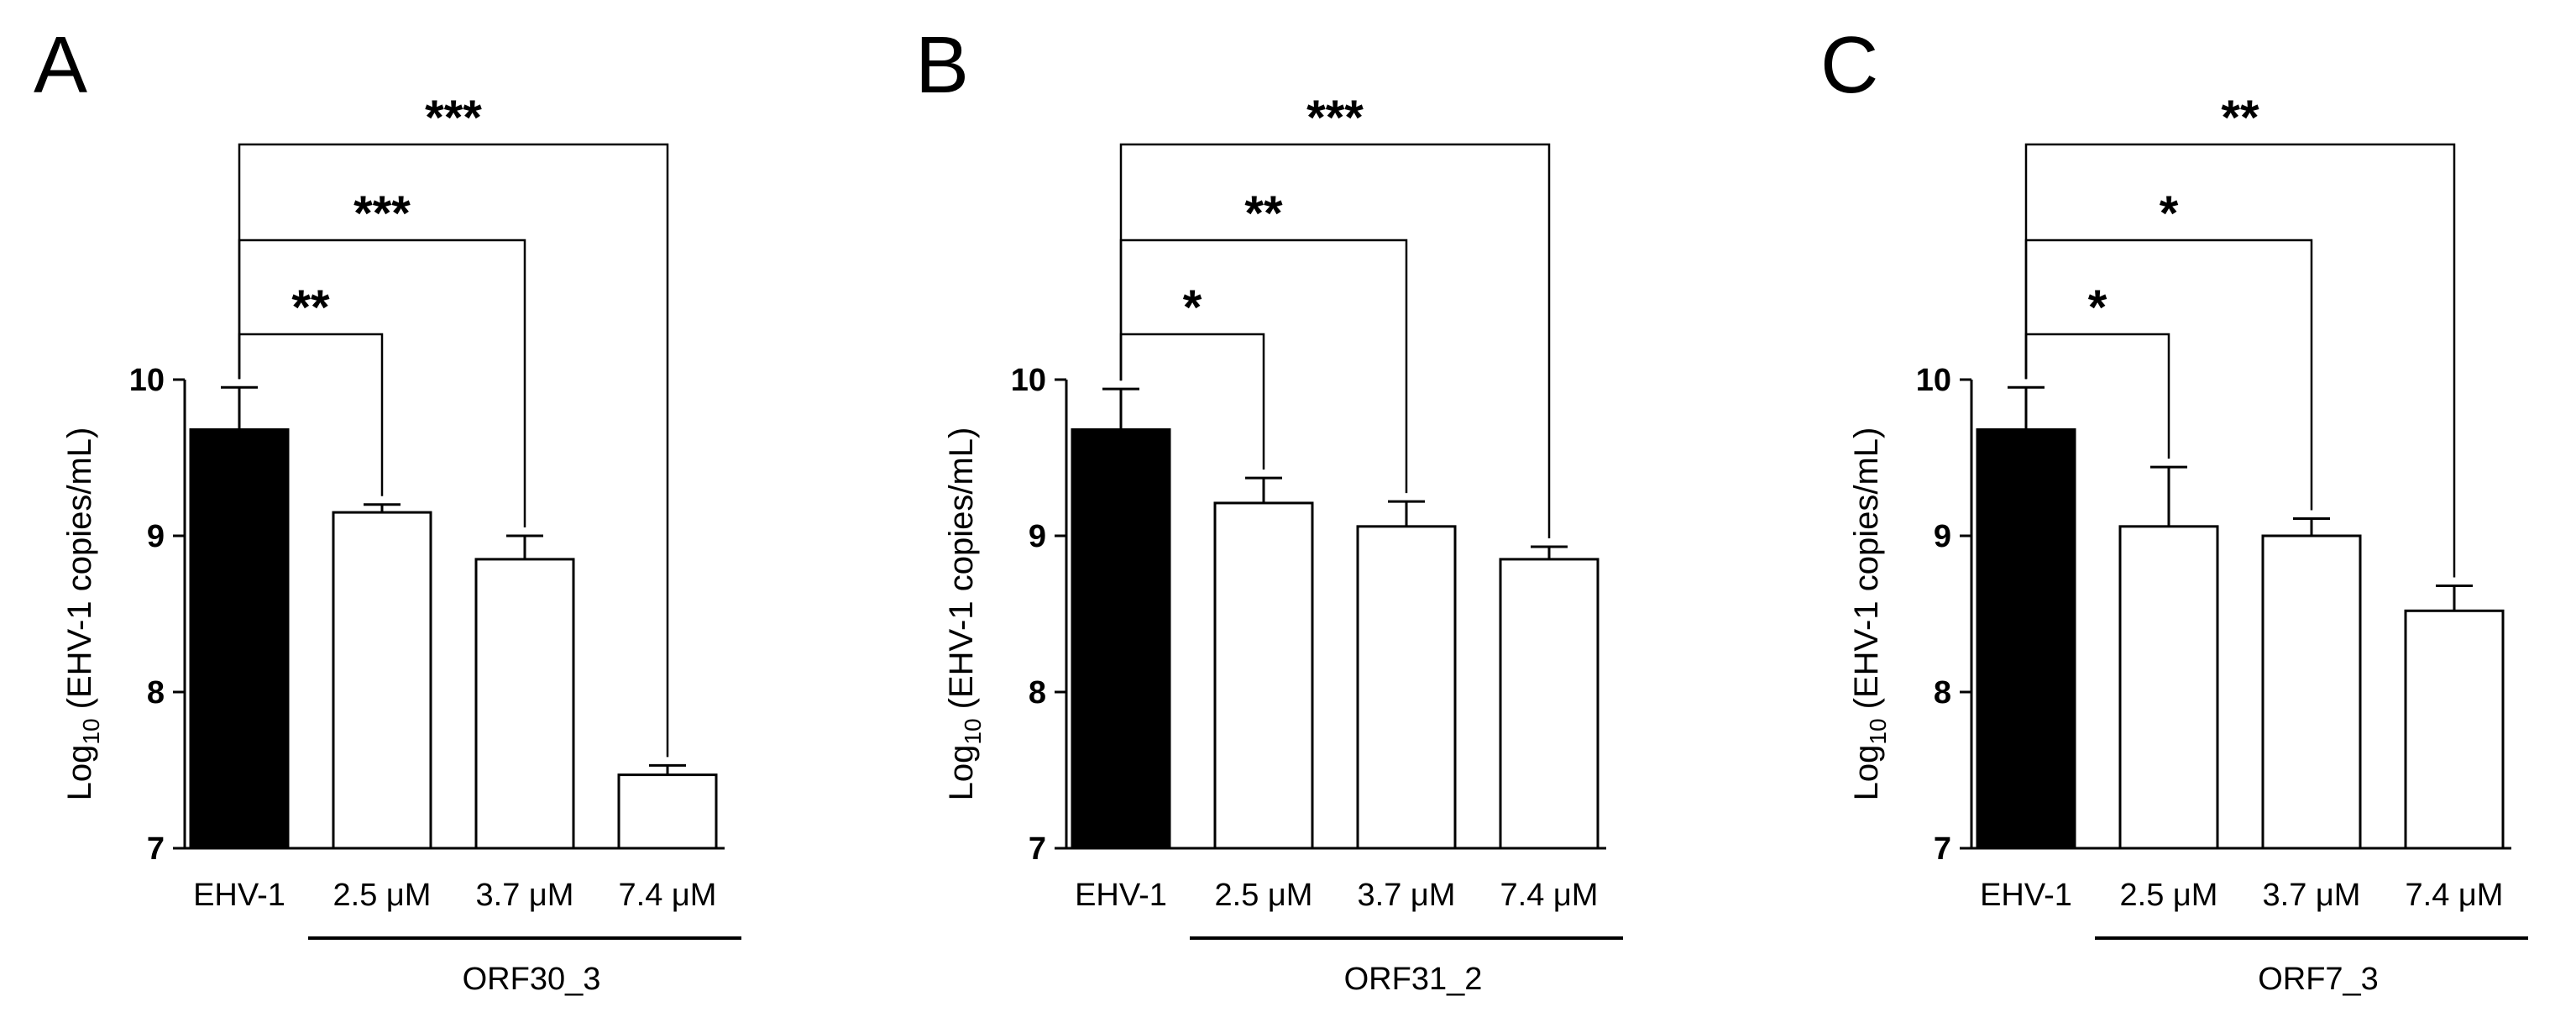 Image resolution: width=2576 pixels, height=1012 pixels. What do you see at coordinates (1414, 979) in the screenshot?
I see `group-label: ORF31_2` at bounding box center [1414, 979].